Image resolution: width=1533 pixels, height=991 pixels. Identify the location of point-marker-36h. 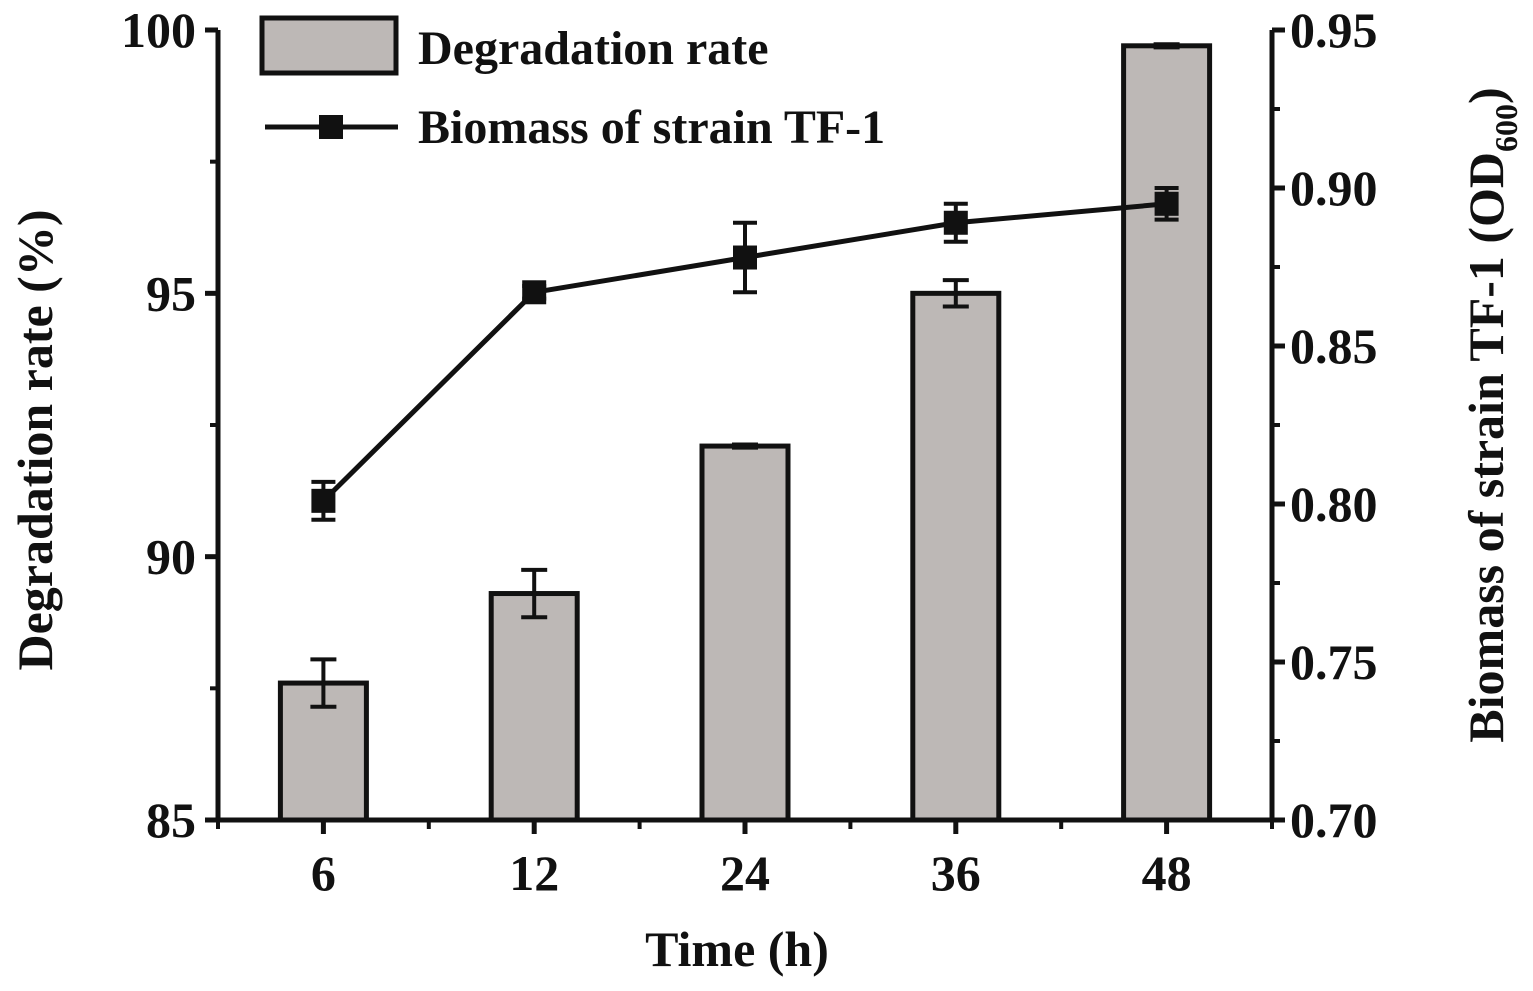
(955, 222).